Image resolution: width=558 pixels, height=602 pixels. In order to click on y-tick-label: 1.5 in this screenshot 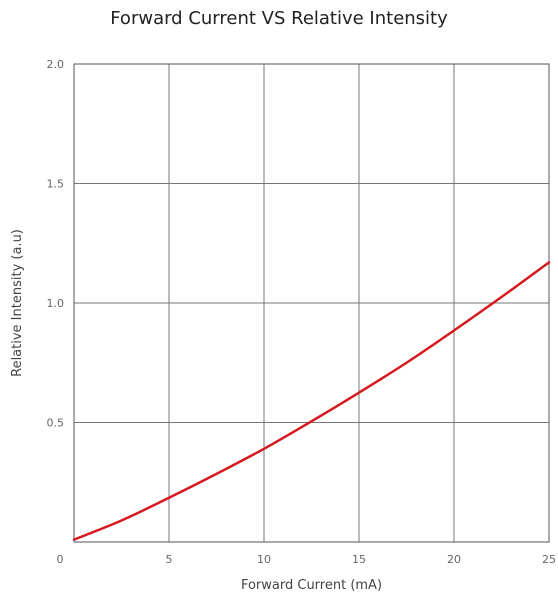, I will do `click(56, 184)`.